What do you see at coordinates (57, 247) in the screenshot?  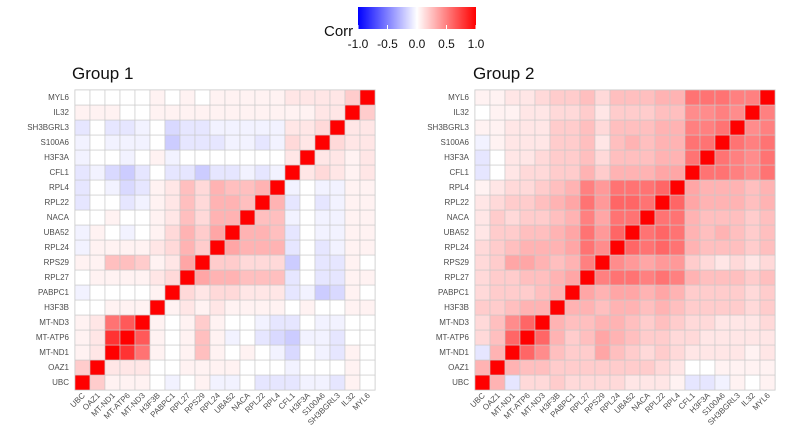 I see `y-tick-label: RPL24` at bounding box center [57, 247].